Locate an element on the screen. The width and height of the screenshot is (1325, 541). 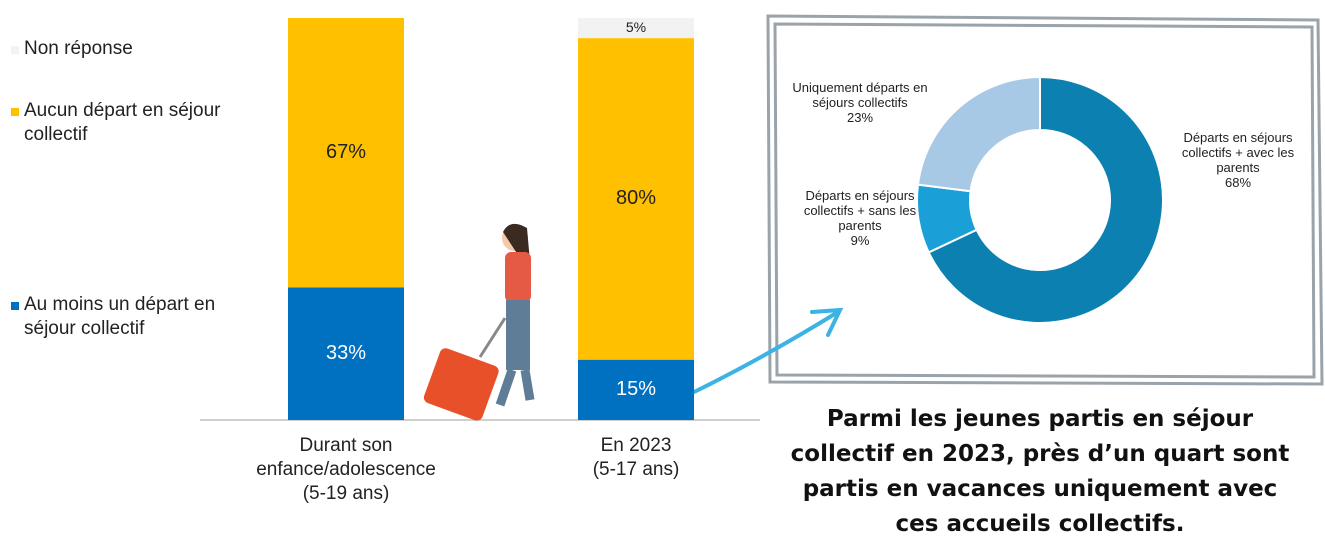
value-label: 80% is located at coordinates (636, 197).